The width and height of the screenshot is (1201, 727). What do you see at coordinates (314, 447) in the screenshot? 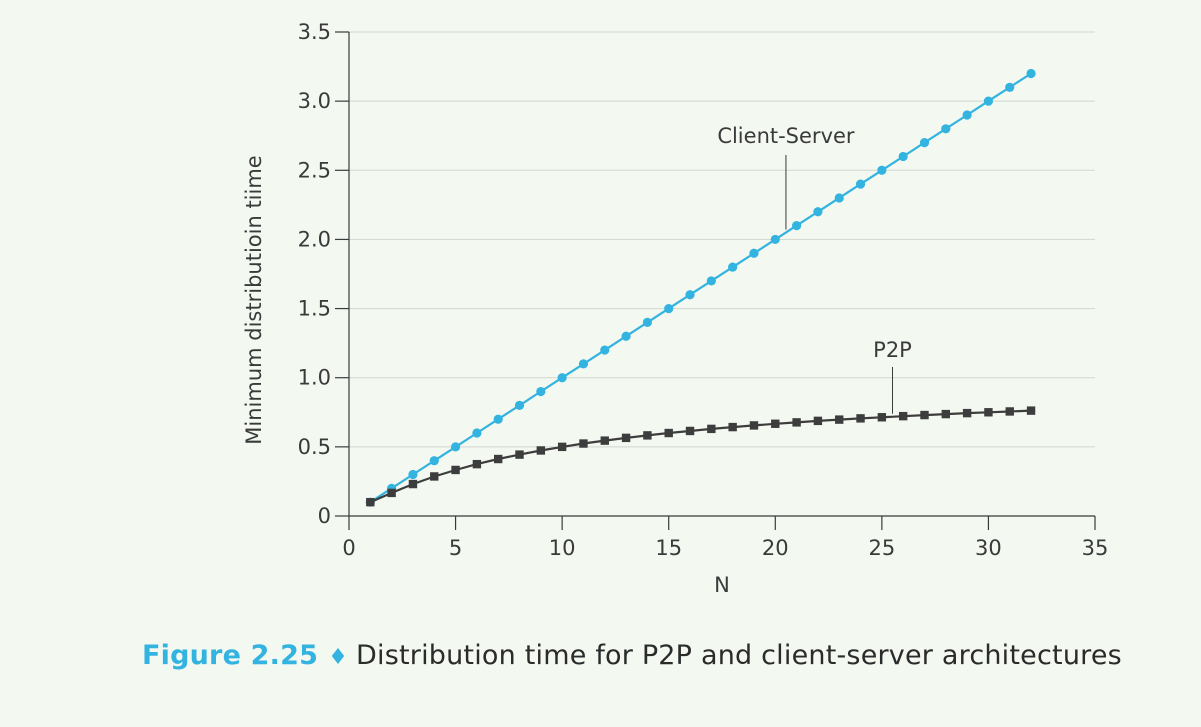
I see `y-tick-label: 0.5` at bounding box center [314, 447].